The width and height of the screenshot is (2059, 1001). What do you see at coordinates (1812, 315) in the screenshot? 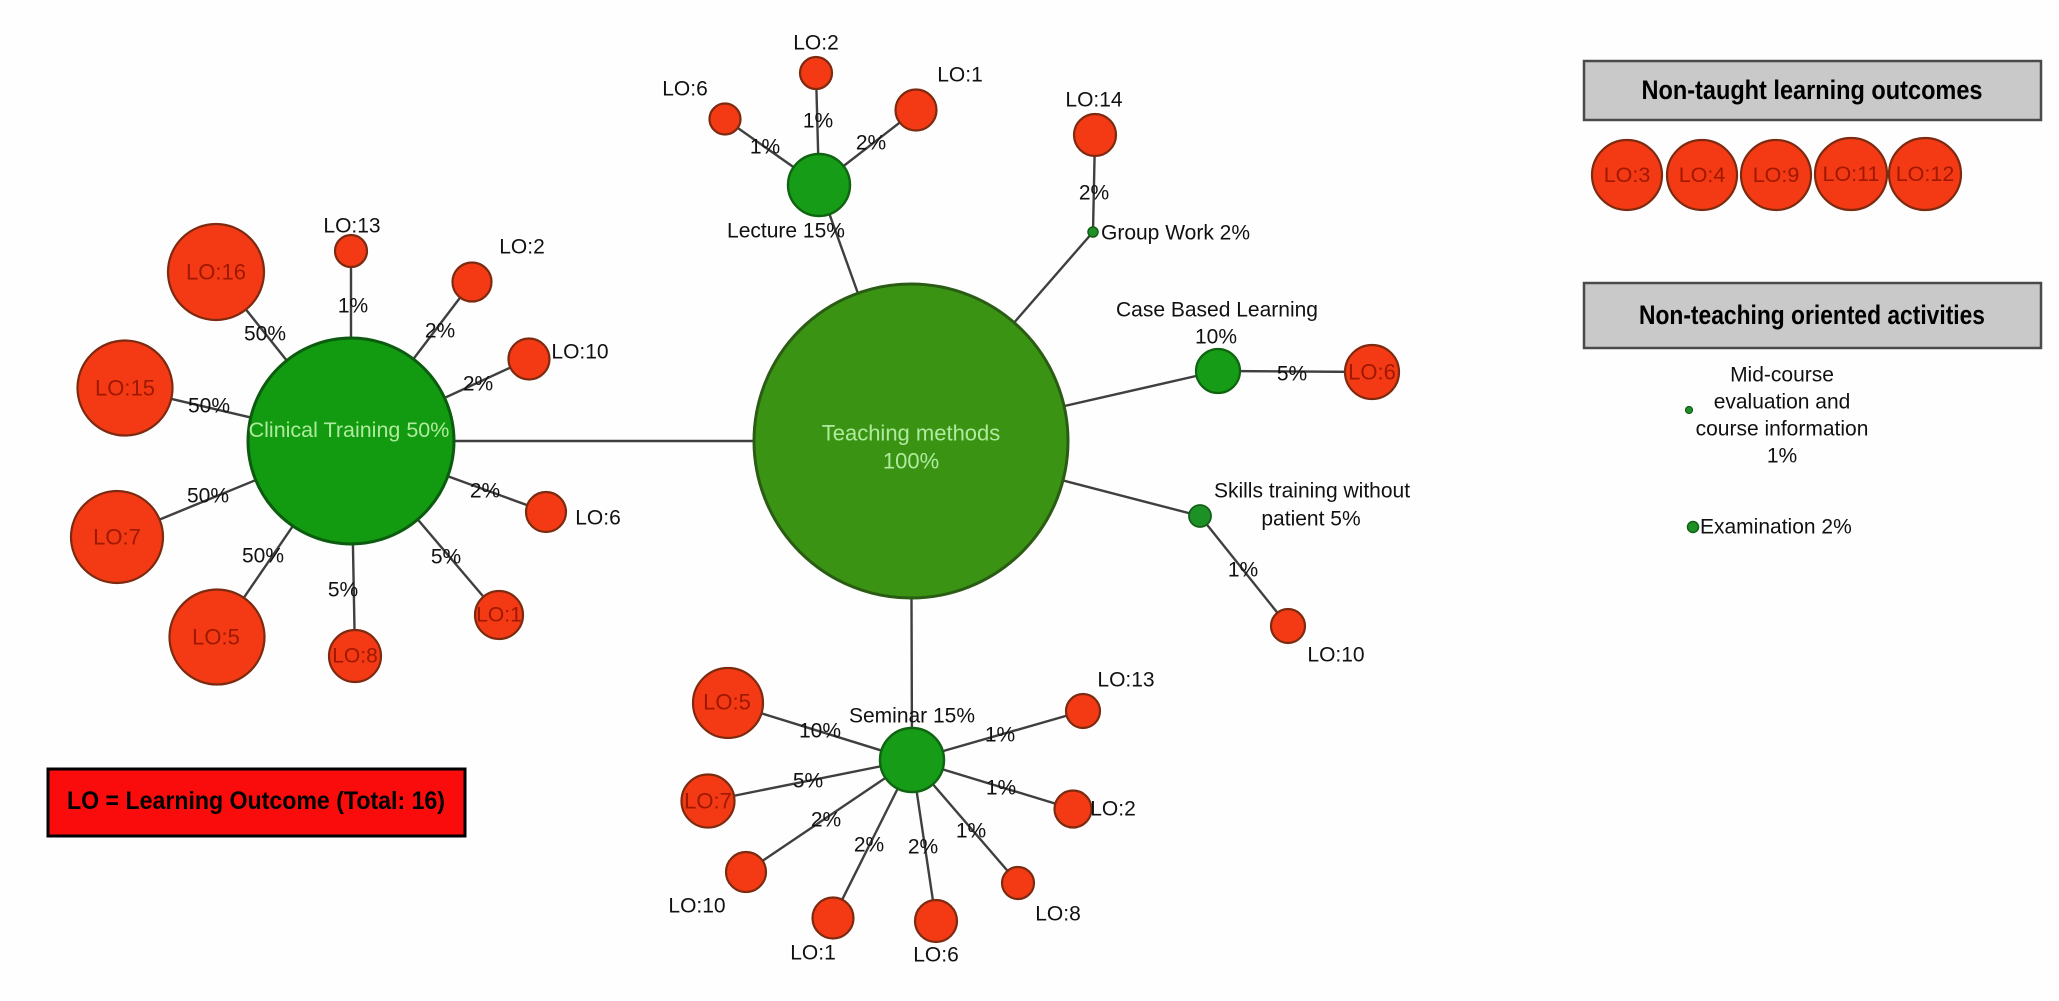
I see `svg-text:Non-teaching oriented activiti: Non-teaching oriented activities` at bounding box center [1812, 315].